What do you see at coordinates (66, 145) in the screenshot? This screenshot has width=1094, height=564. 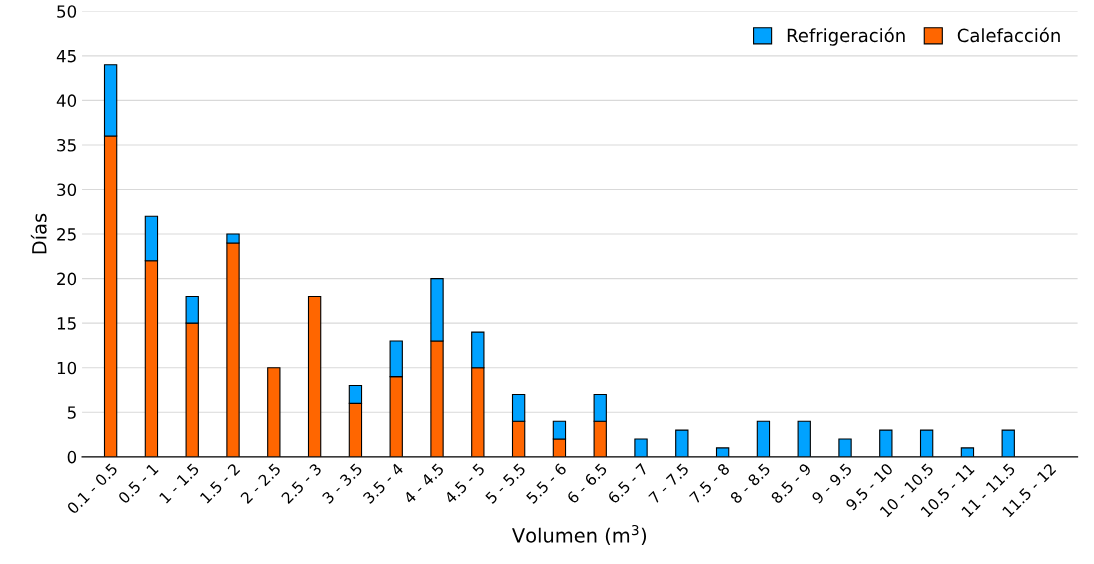 I see `y-tick-label: 35` at bounding box center [66, 145].